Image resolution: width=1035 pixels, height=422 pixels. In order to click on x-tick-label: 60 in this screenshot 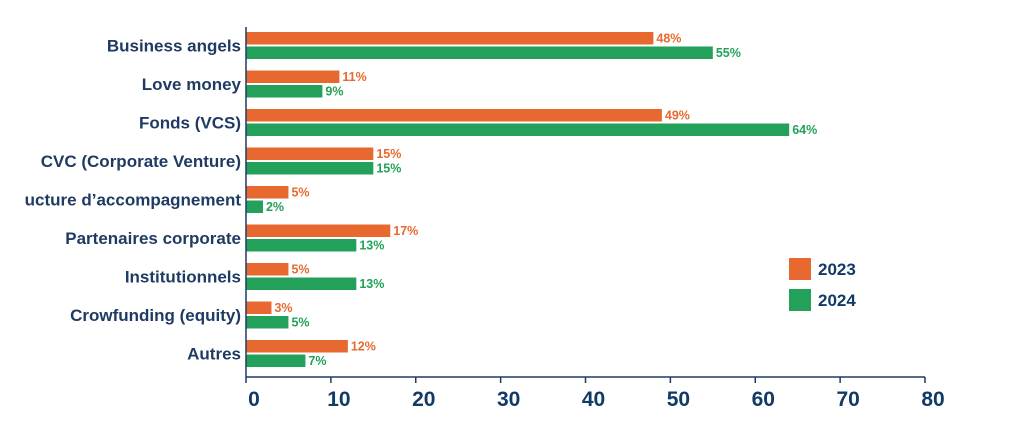, I will do `click(763, 399)`.